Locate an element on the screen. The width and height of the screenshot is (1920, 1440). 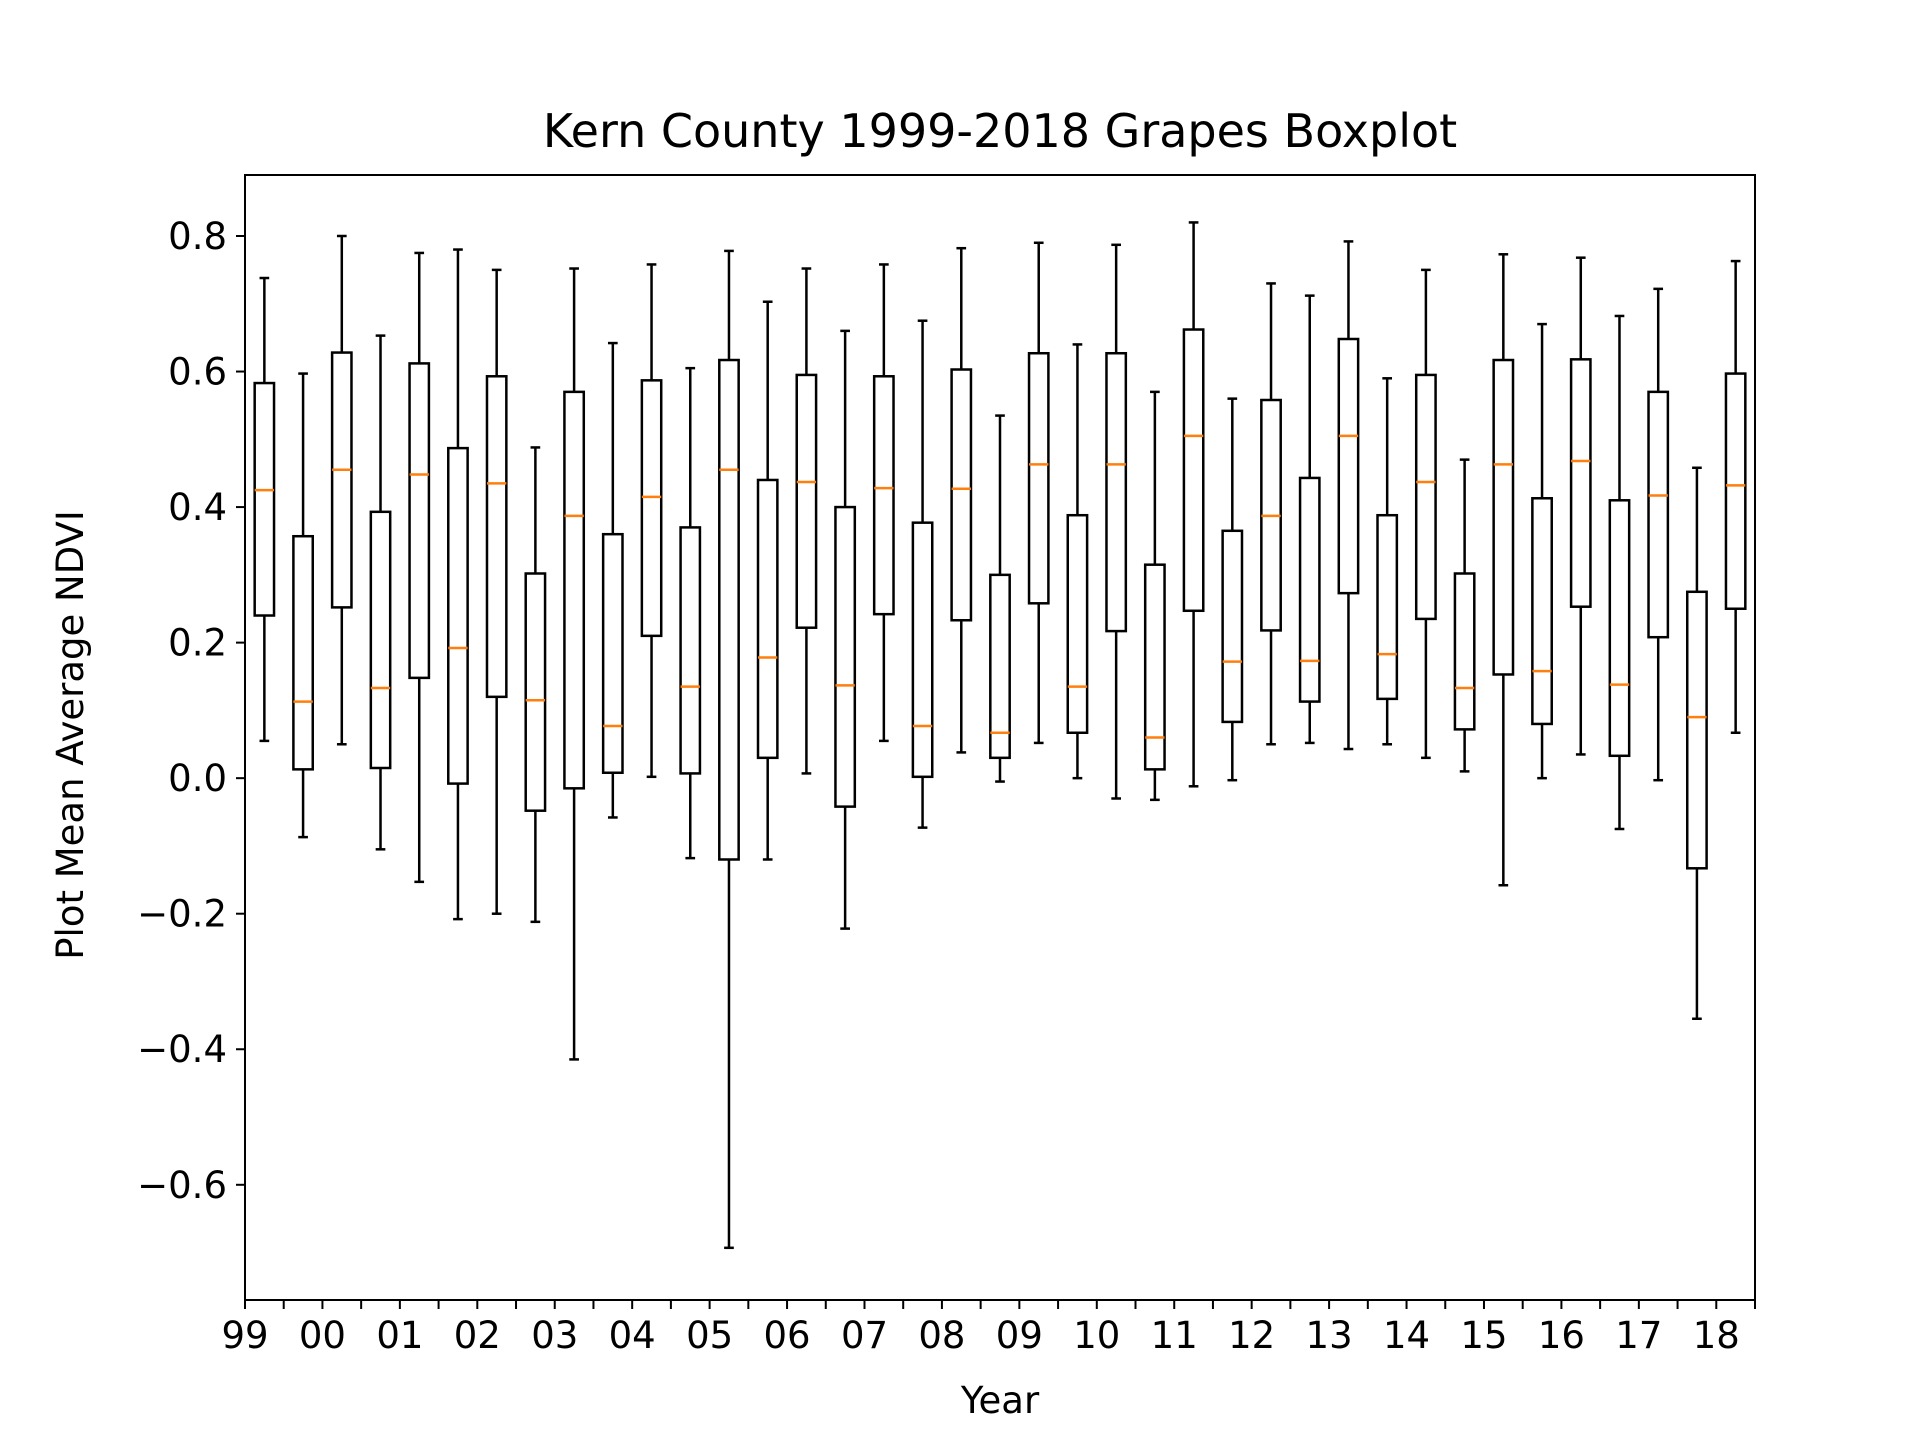
x-tick-label: 09 is located at coordinates (1019, 1335).